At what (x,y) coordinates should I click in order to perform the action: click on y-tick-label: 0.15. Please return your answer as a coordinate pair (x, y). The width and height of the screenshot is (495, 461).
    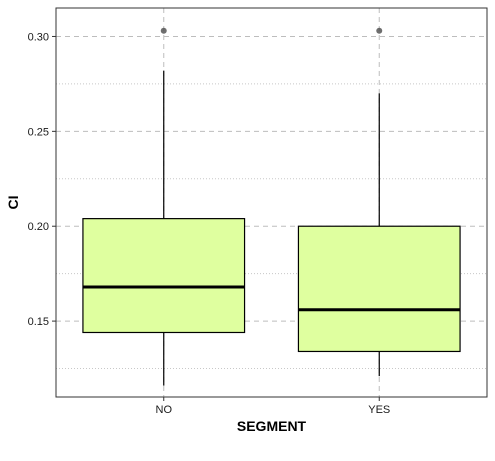
    Looking at the image, I should click on (38, 322).